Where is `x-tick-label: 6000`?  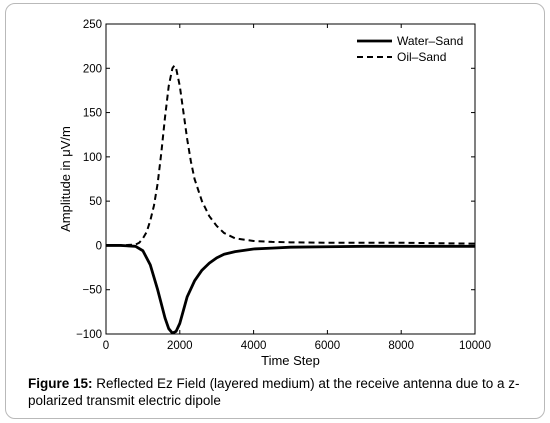 x-tick-label: 6000 is located at coordinates (328, 346).